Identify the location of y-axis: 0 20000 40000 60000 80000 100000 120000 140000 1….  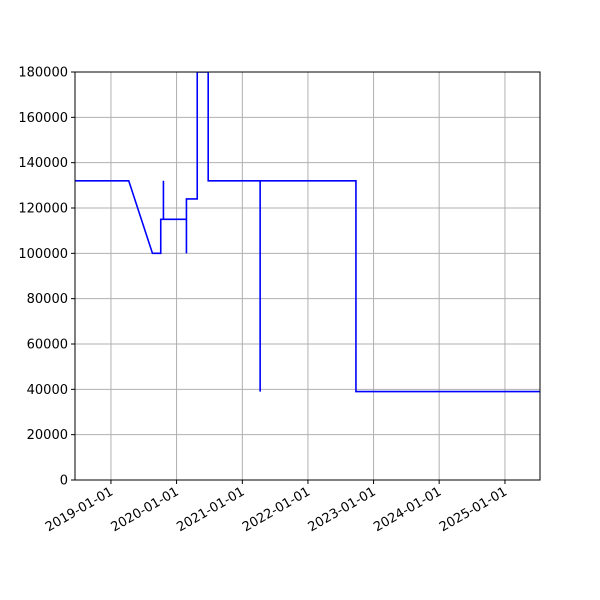
(46, 277).